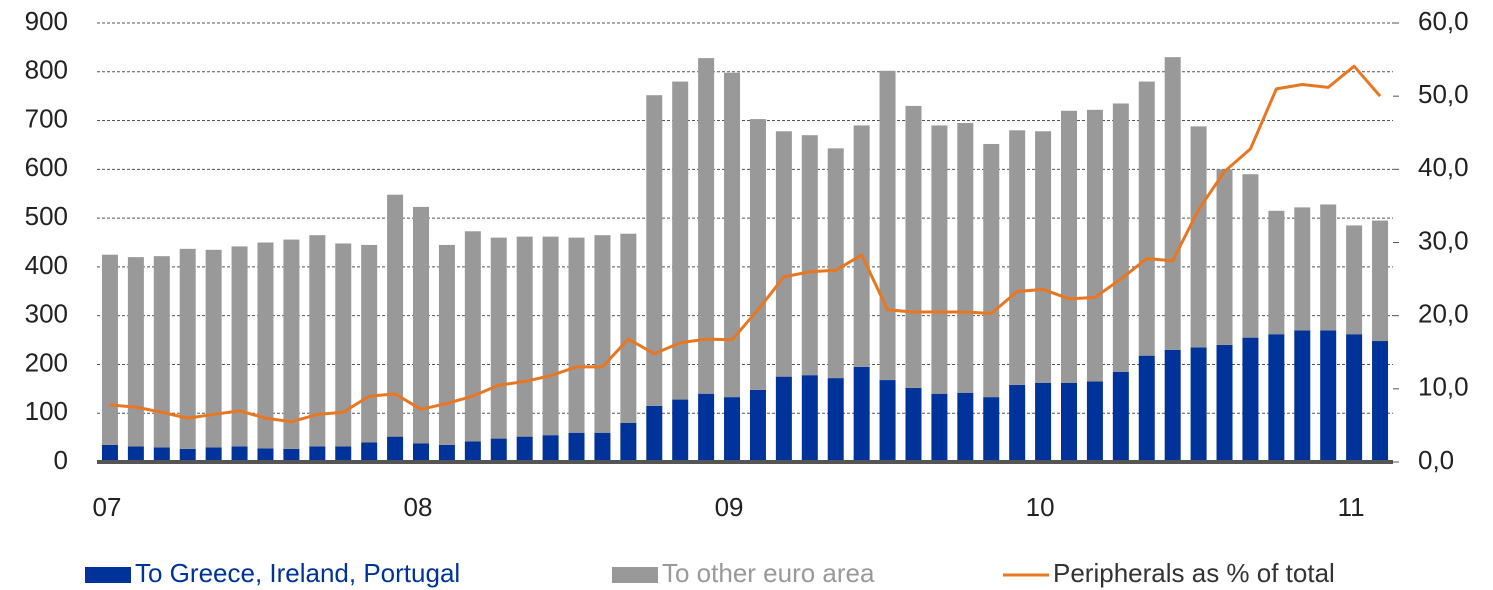 Image resolution: width=1493 pixels, height=590 pixels. I want to click on y-tick-label: 500, so click(46, 216).